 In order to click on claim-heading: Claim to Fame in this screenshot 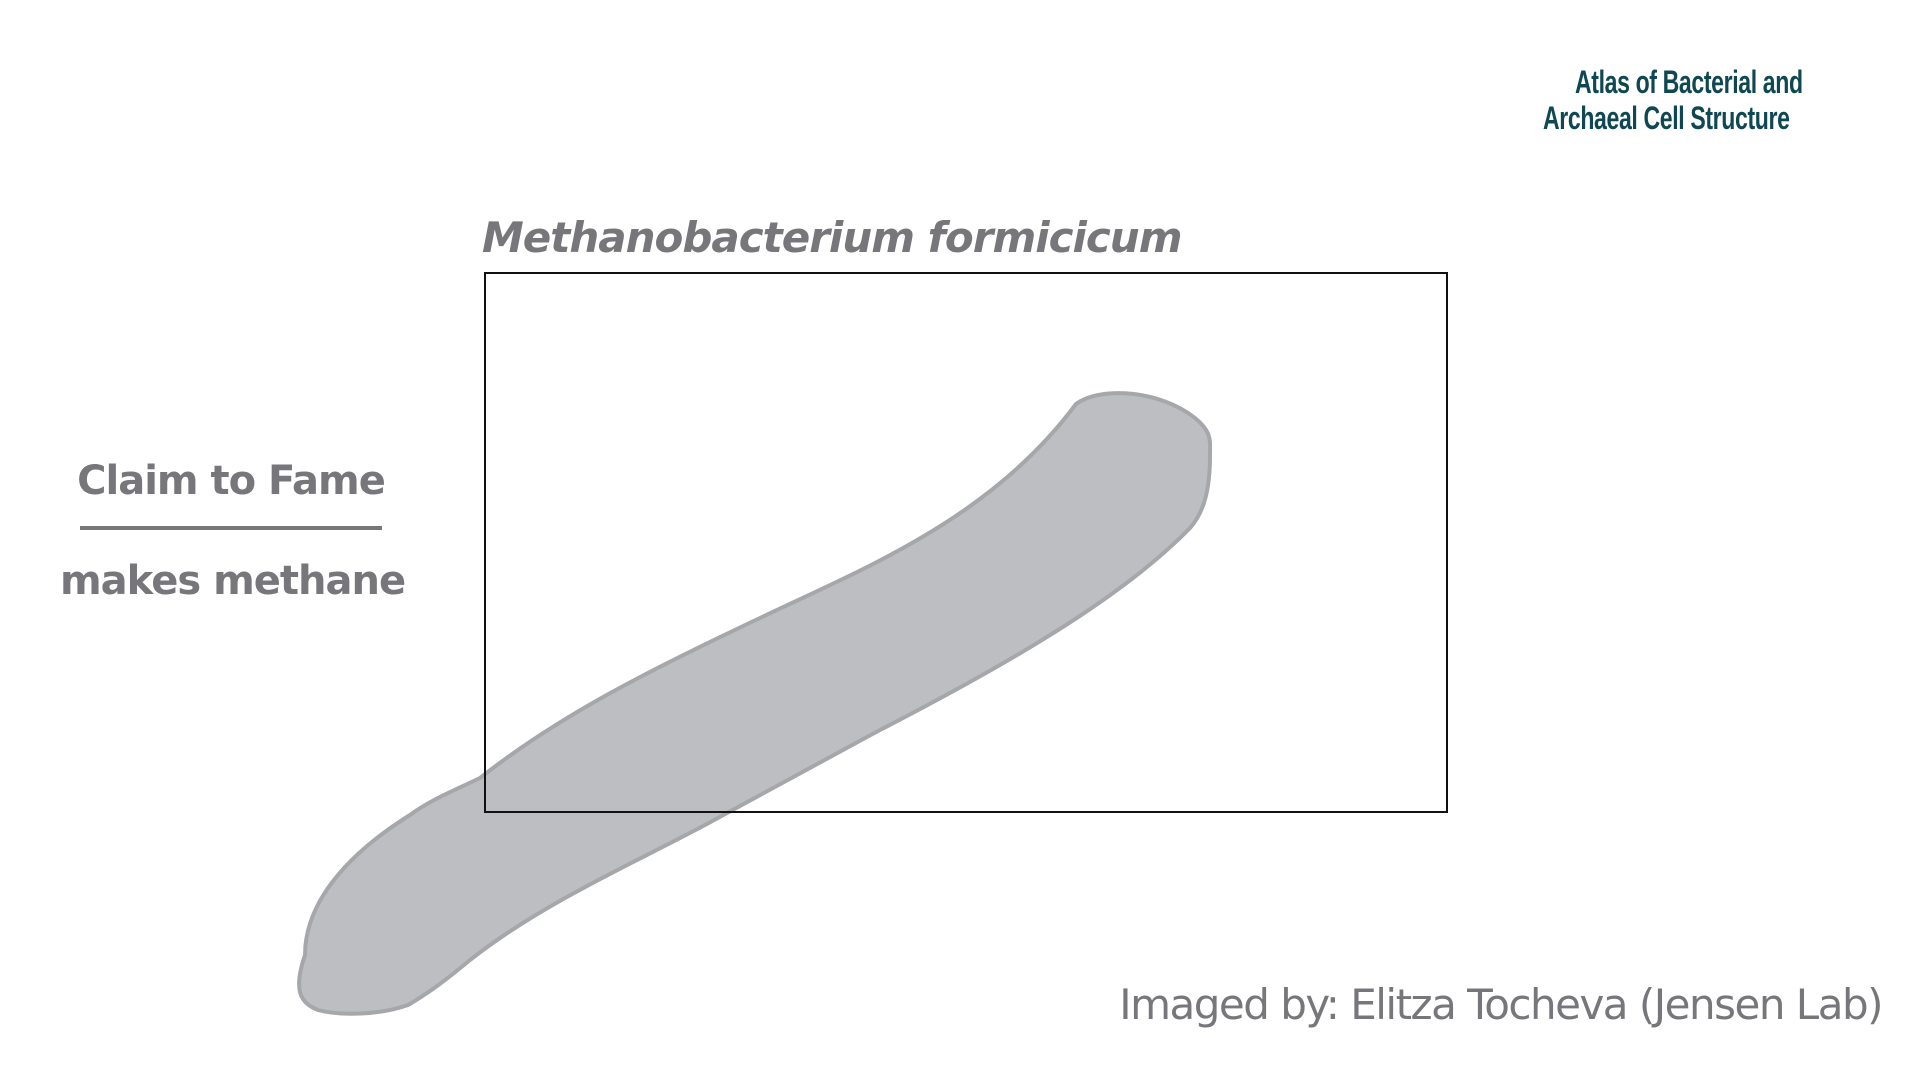, I will do `click(231, 481)`.